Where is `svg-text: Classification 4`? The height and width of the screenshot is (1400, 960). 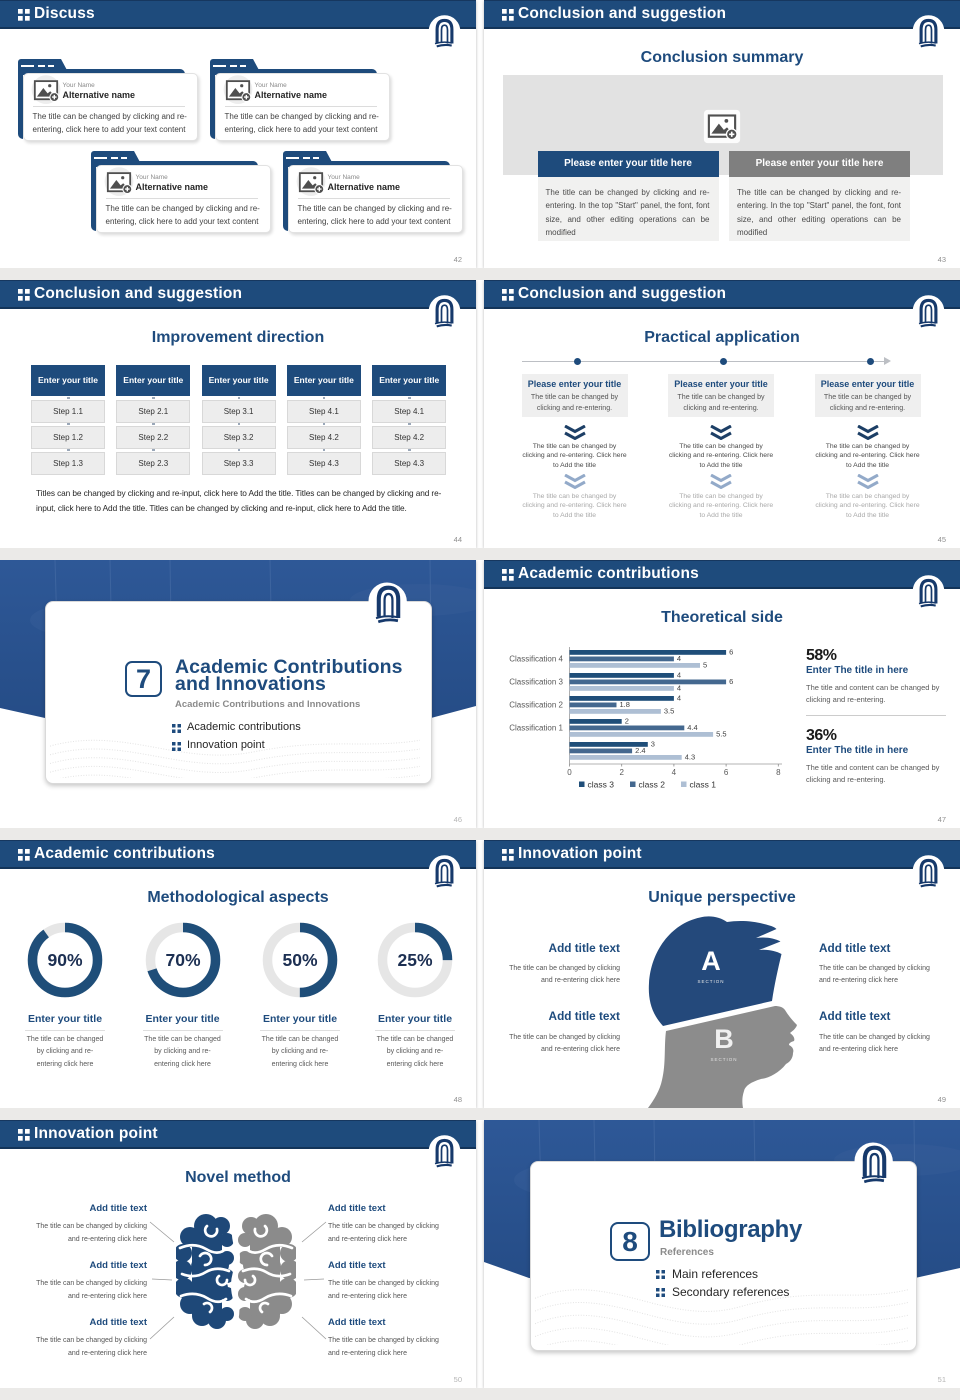
svg-text: Classification 4 is located at coordinates (536, 659).